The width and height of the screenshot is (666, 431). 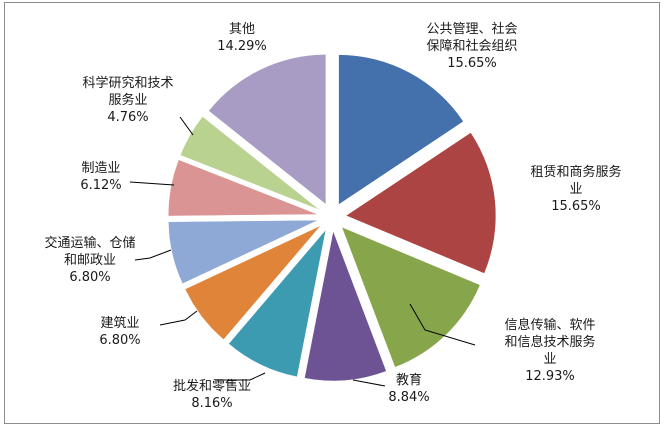 I want to click on slice-category-line: 教育, so click(x=409, y=380).